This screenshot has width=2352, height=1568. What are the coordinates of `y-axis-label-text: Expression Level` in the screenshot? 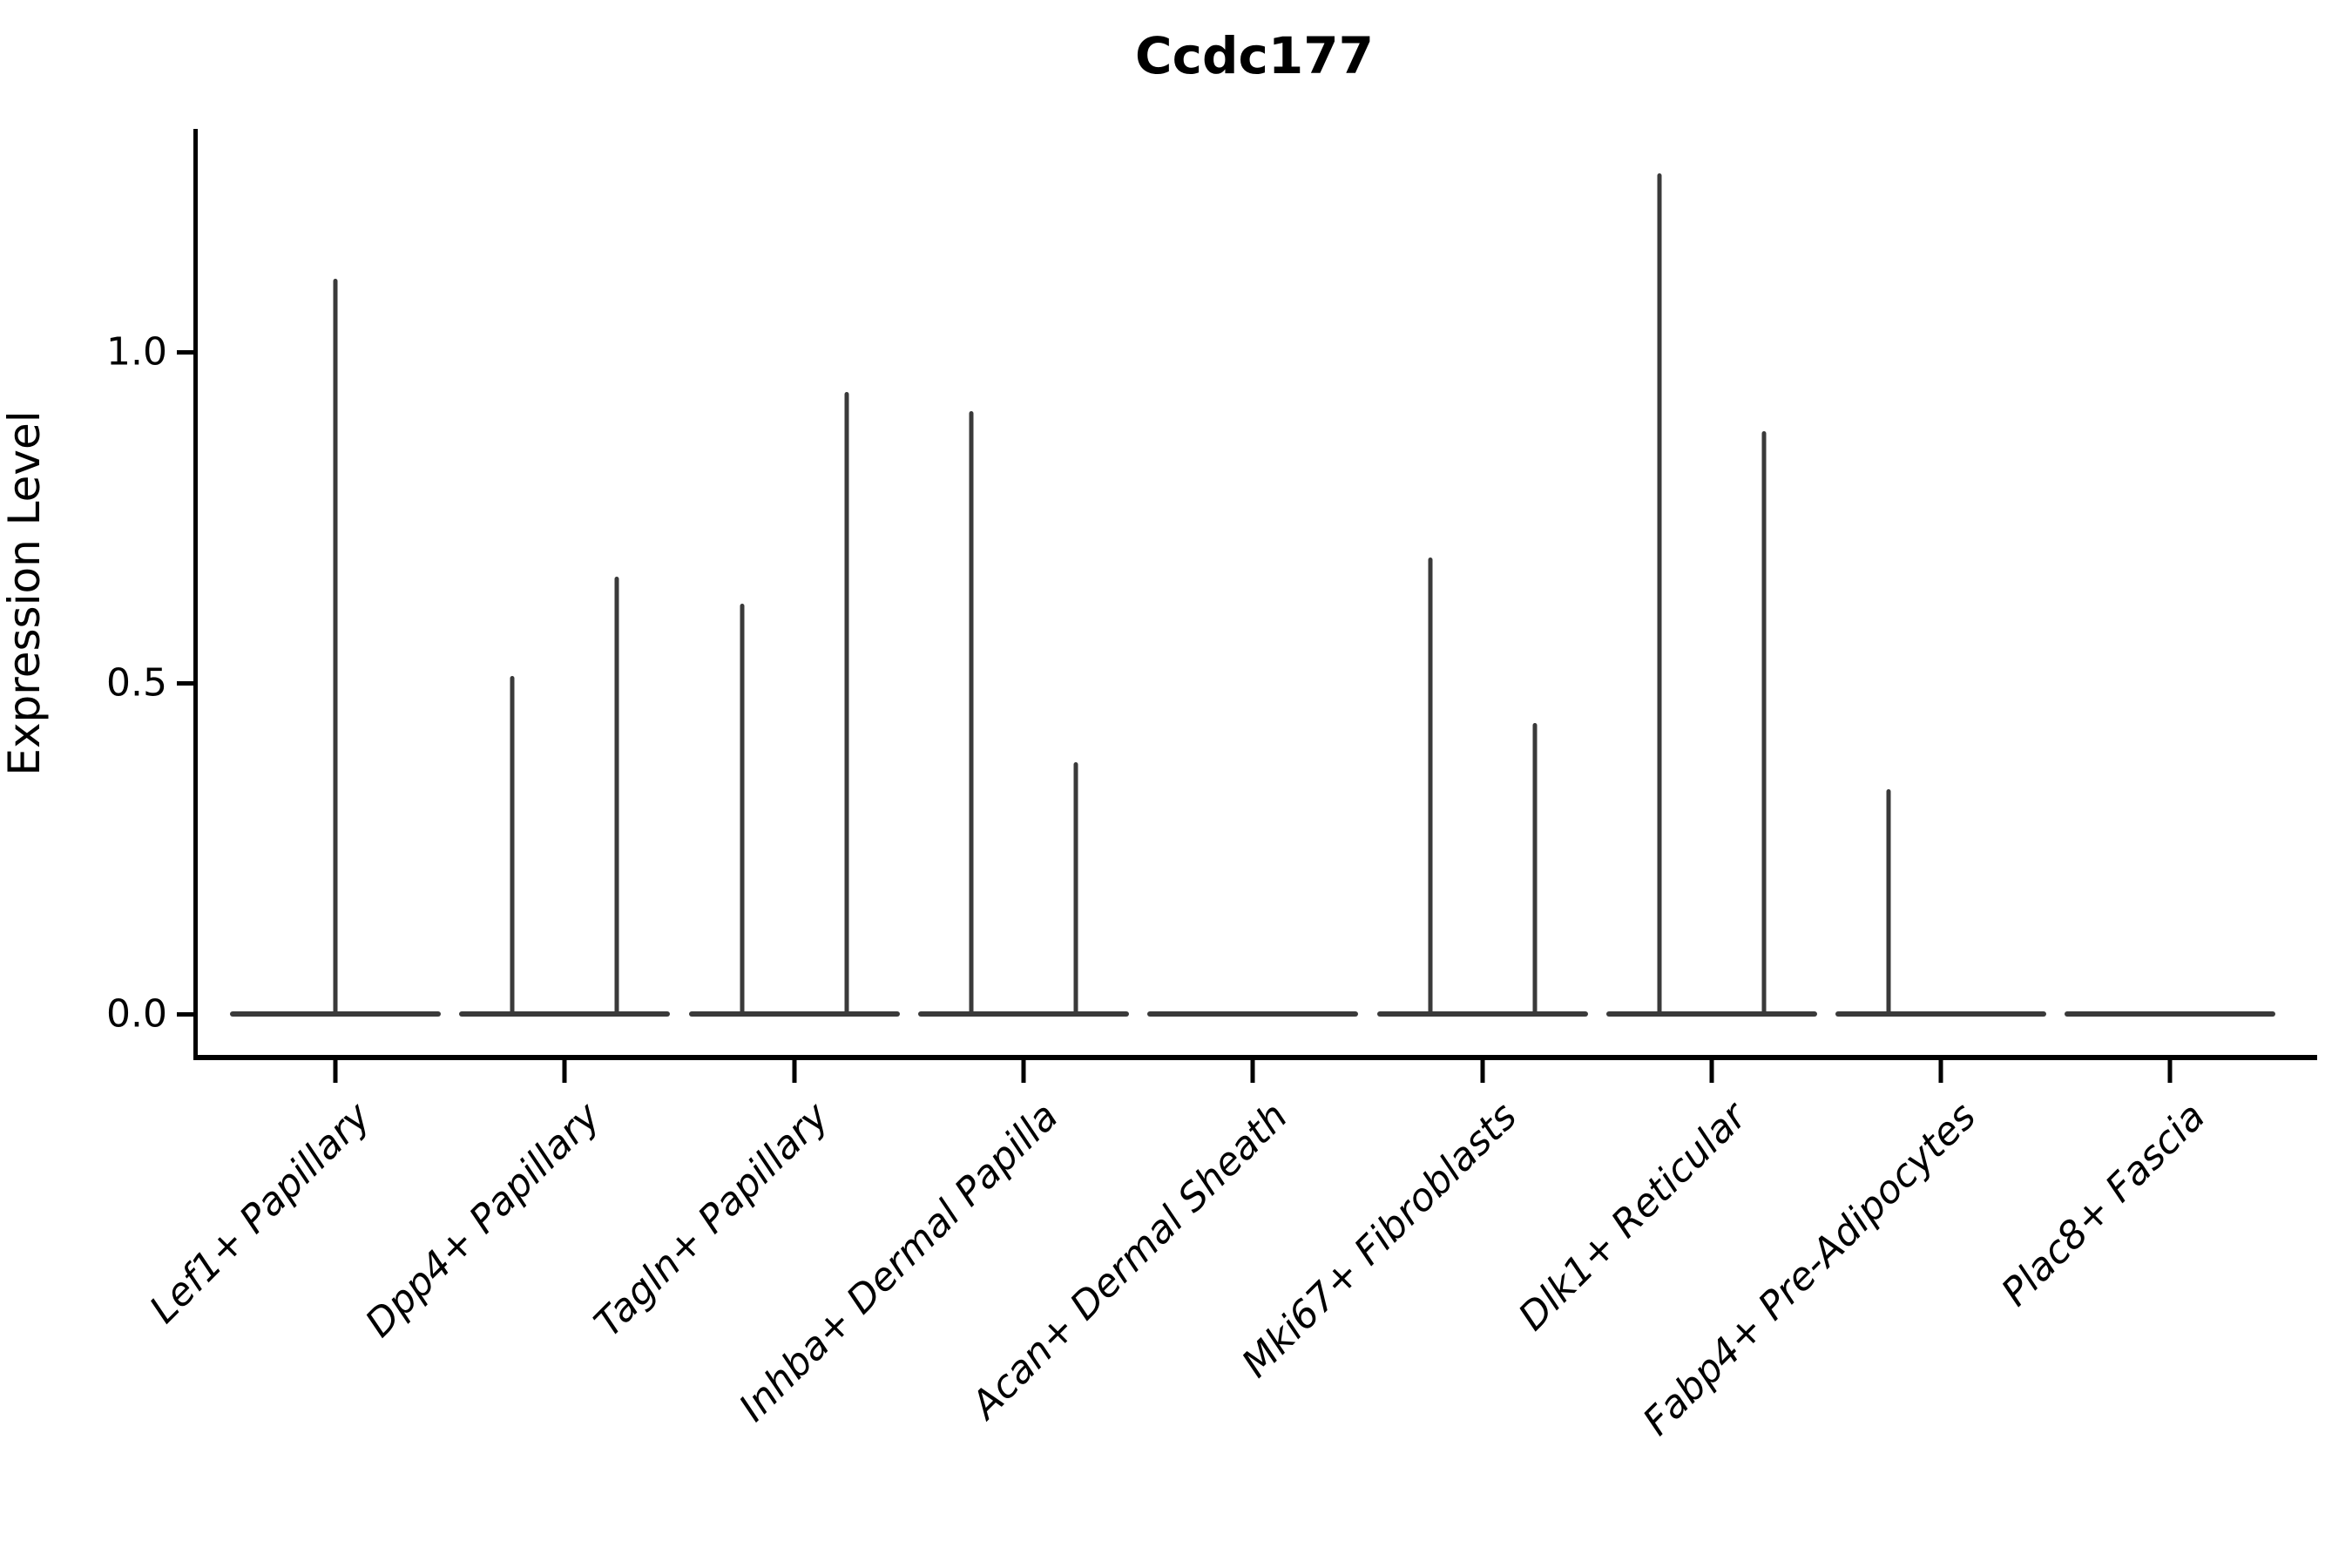 It's located at (25, 593).